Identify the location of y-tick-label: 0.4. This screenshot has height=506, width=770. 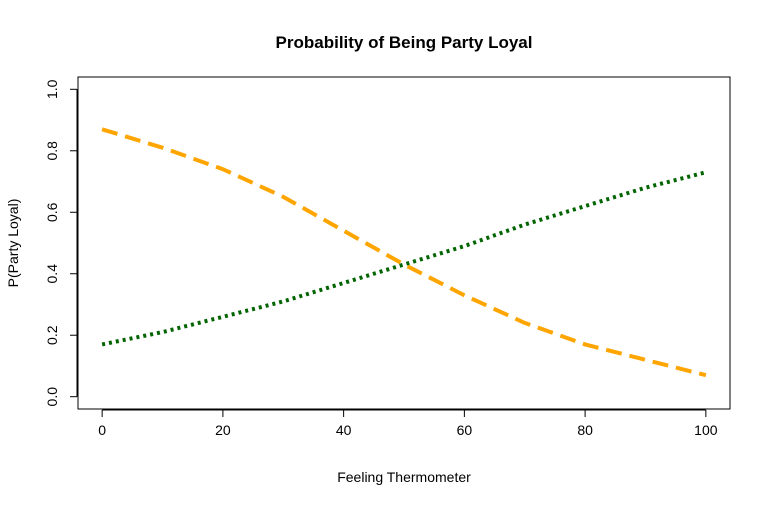
(52, 274).